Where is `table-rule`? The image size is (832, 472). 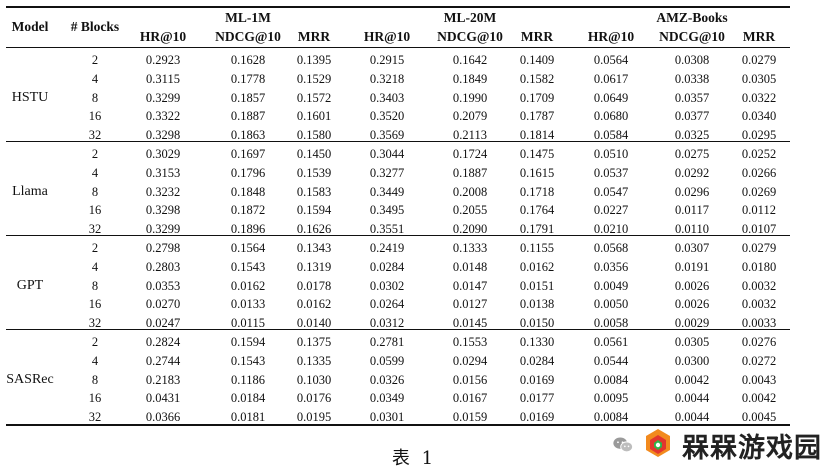 table-rule is located at coordinates (398, 425).